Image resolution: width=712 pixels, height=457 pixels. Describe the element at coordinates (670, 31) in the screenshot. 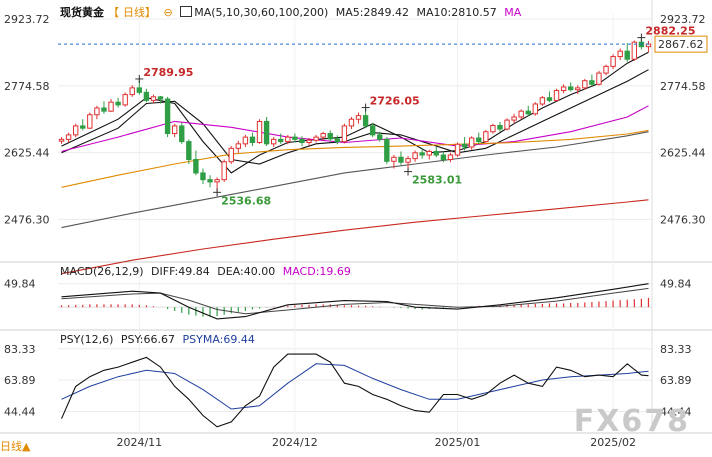

I see `high-label: 2882.25` at that location.